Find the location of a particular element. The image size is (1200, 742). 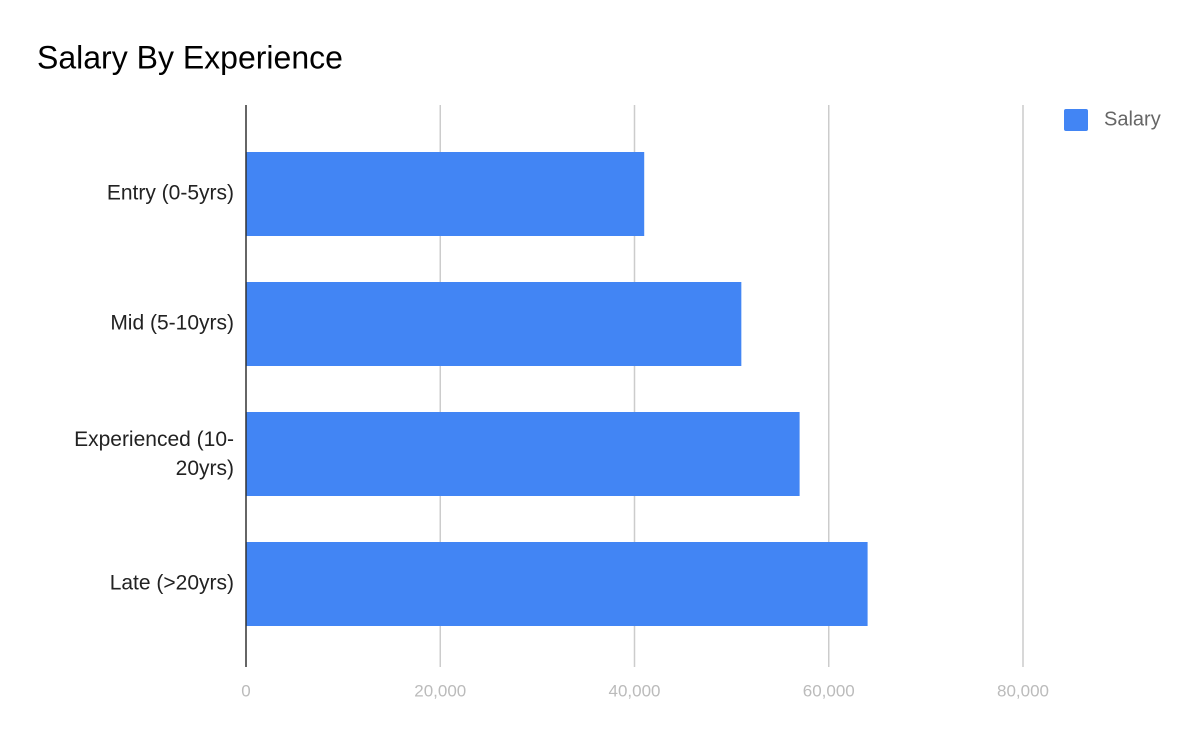

legend-label: Salary is located at coordinates (1132, 119).